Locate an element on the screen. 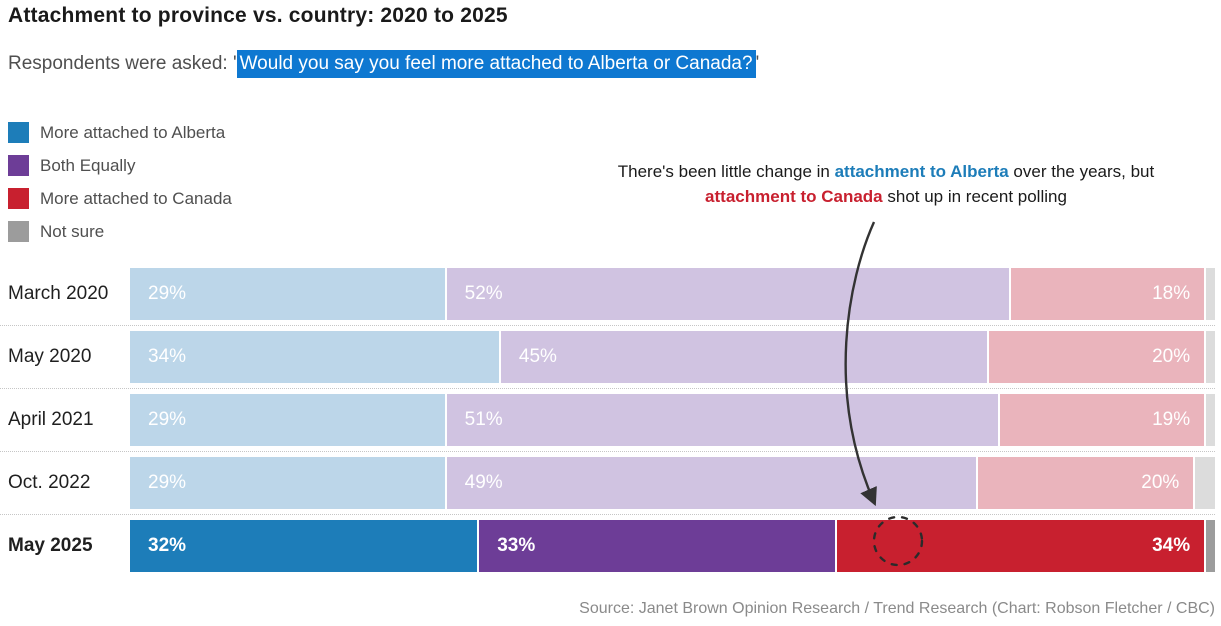 The width and height of the screenshot is (1221, 626). legend-label: More attached to Alberta is located at coordinates (133, 132).